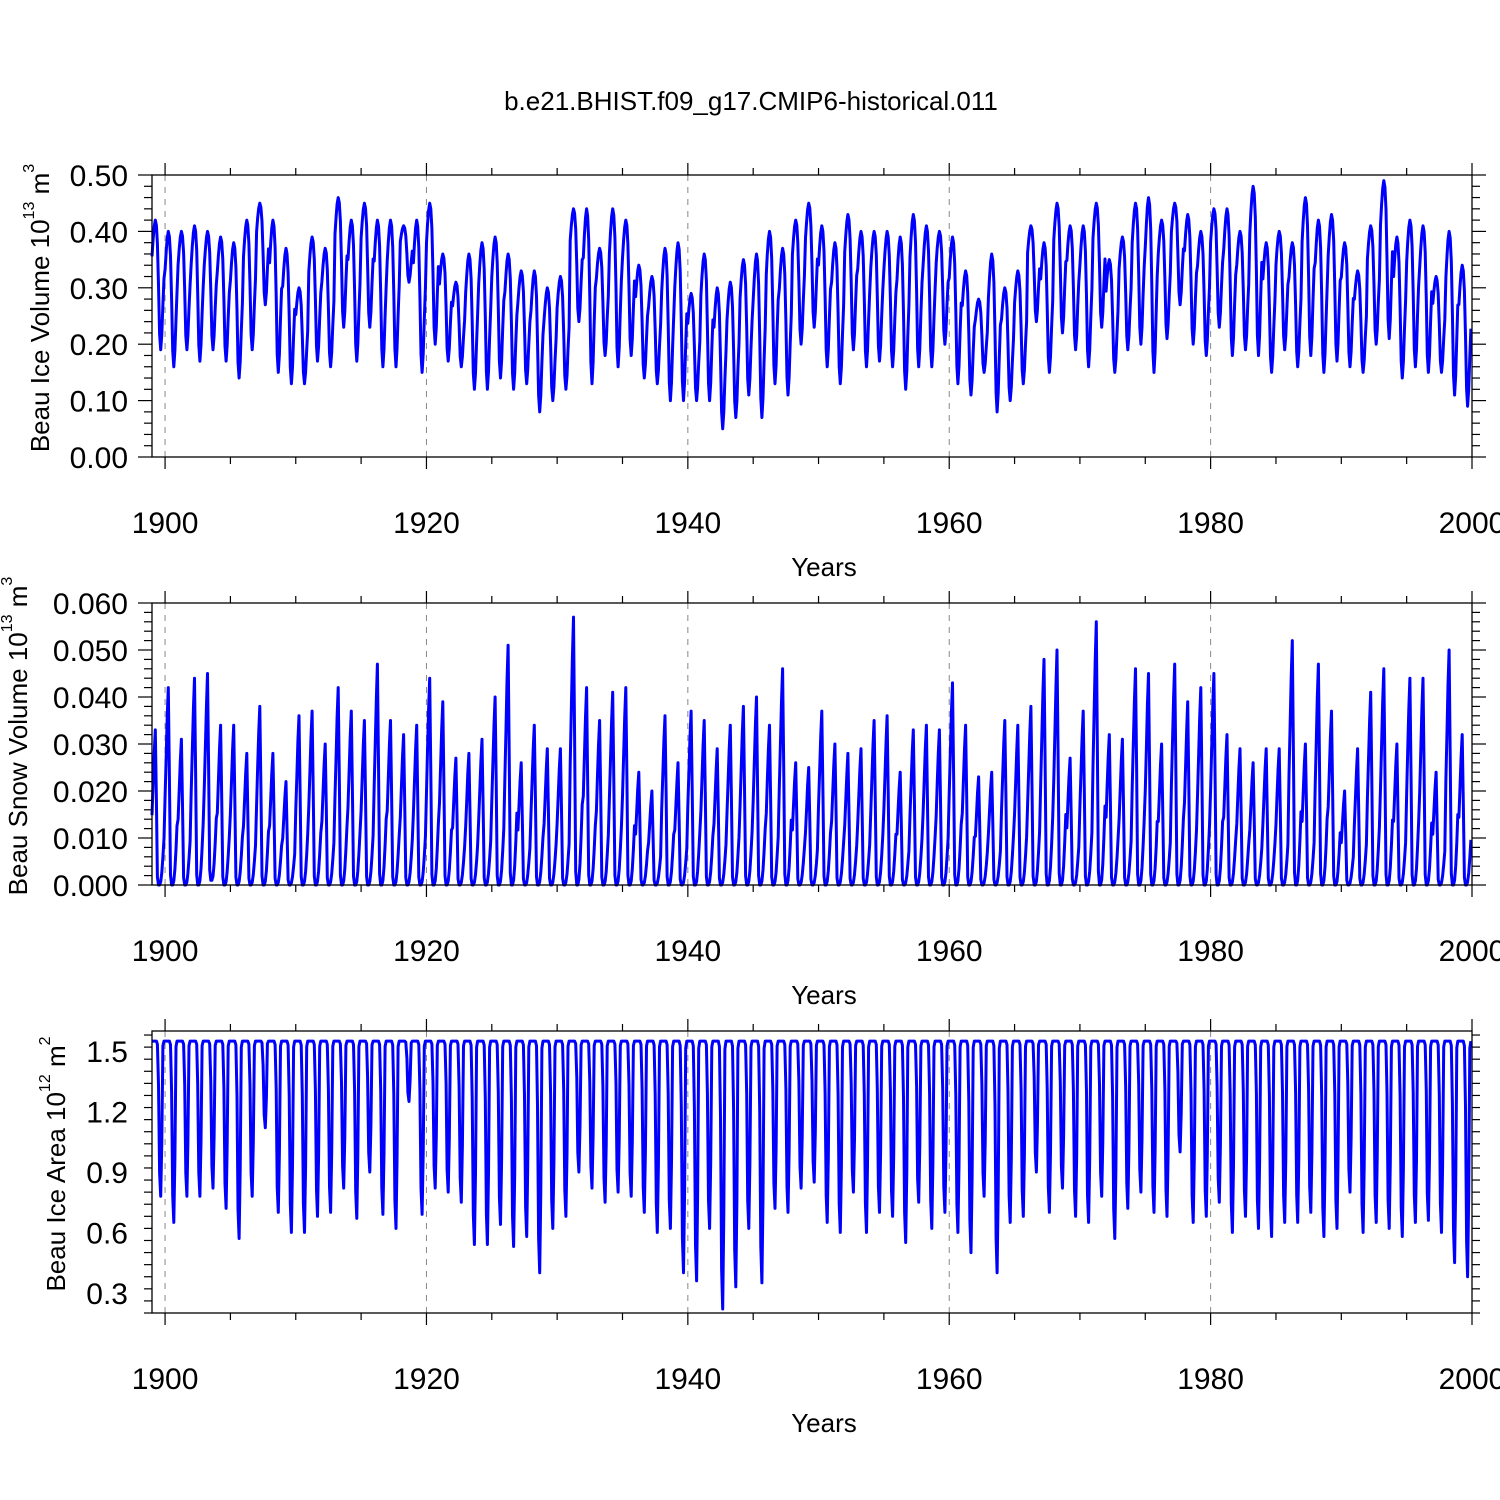 This screenshot has width=1500, height=1500. What do you see at coordinates (99, 402) in the screenshot?
I see `y-tick-label: 0.10` at bounding box center [99, 402].